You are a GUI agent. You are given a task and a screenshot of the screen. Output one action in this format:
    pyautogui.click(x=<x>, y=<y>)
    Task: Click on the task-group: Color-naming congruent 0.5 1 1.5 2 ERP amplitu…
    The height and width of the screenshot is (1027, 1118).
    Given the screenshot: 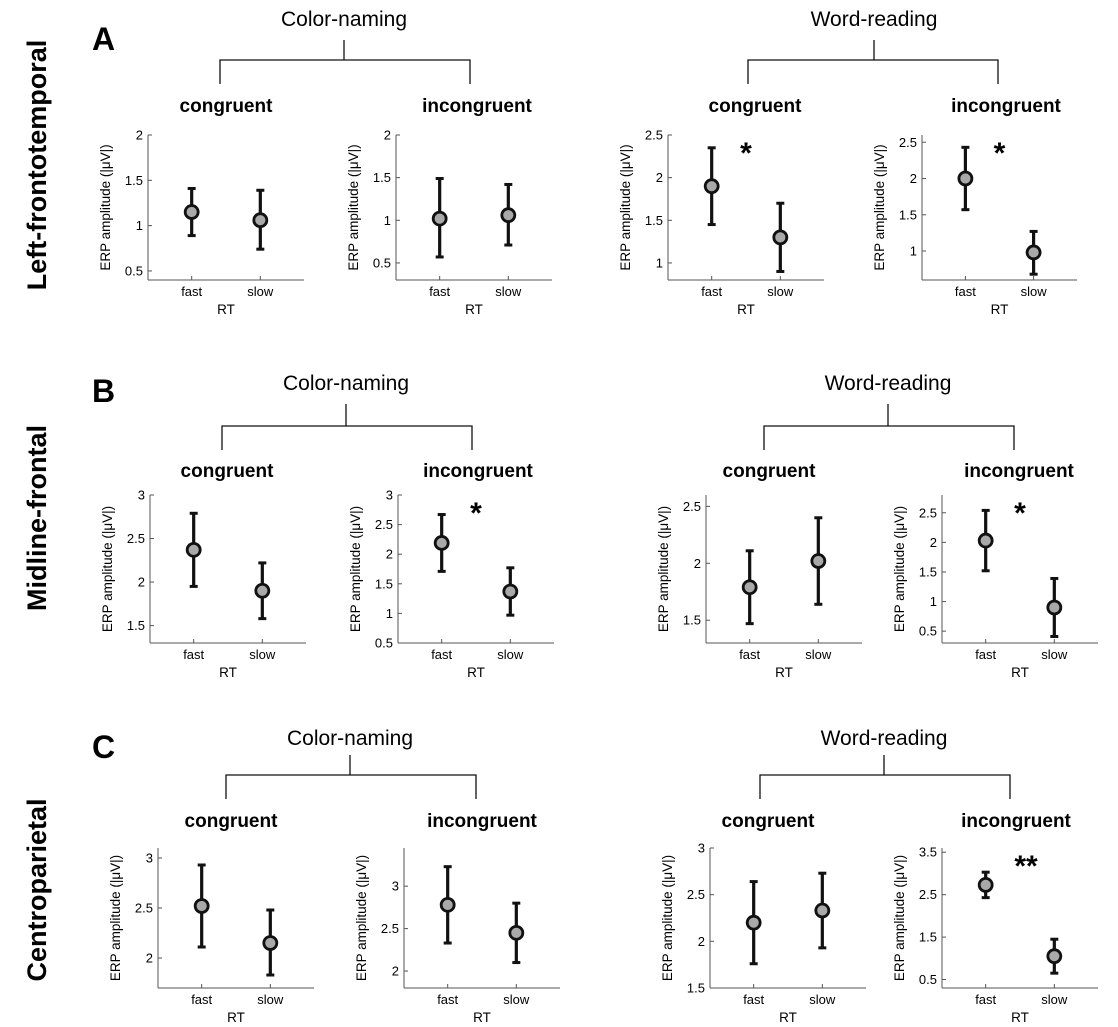 What is the action you would take?
    pyautogui.click(x=325, y=162)
    